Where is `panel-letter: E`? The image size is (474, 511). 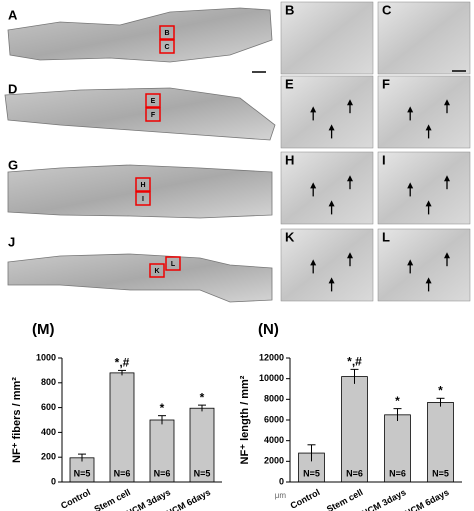
panel-letter: E is located at coordinates (289, 83).